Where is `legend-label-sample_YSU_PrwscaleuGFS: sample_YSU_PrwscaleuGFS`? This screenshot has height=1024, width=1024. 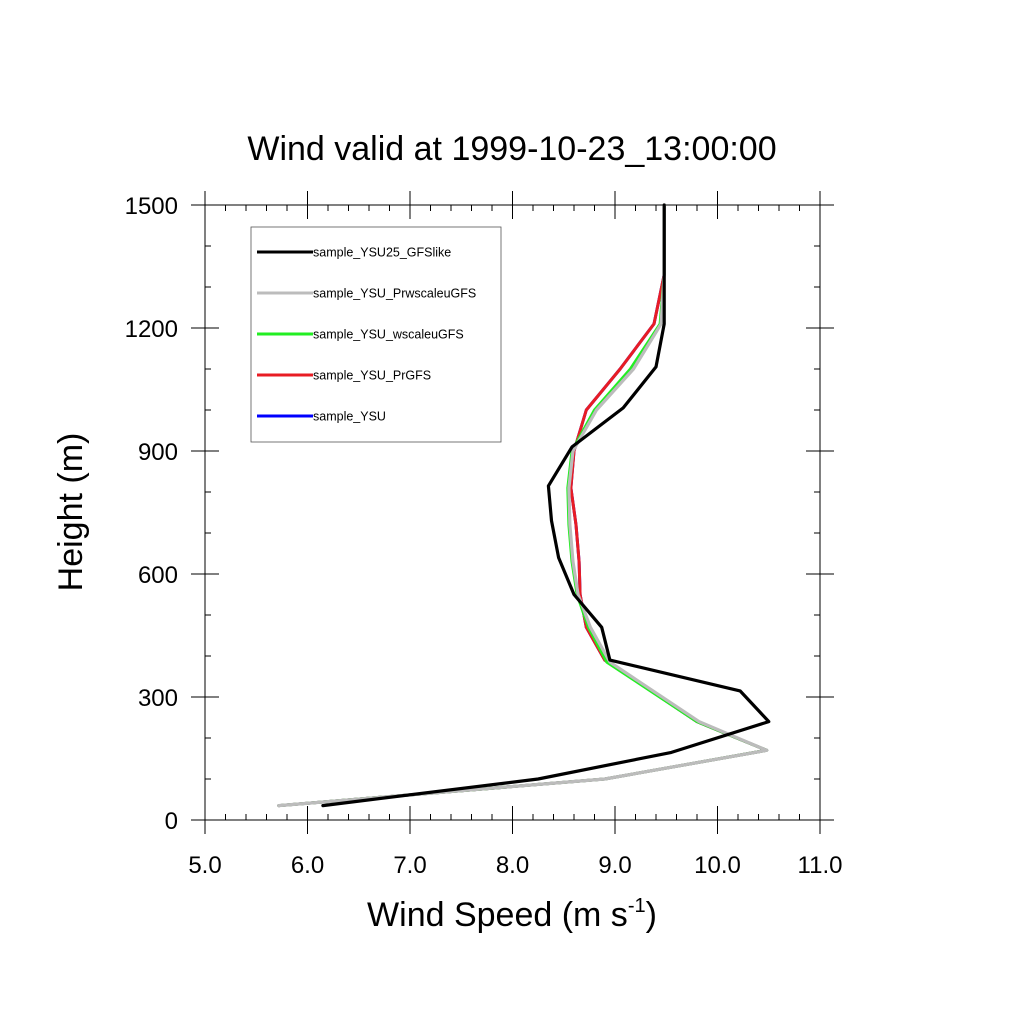 legend-label-sample_YSU_PrwscaleuGFS: sample_YSU_PrwscaleuGFS is located at coordinates (394, 294).